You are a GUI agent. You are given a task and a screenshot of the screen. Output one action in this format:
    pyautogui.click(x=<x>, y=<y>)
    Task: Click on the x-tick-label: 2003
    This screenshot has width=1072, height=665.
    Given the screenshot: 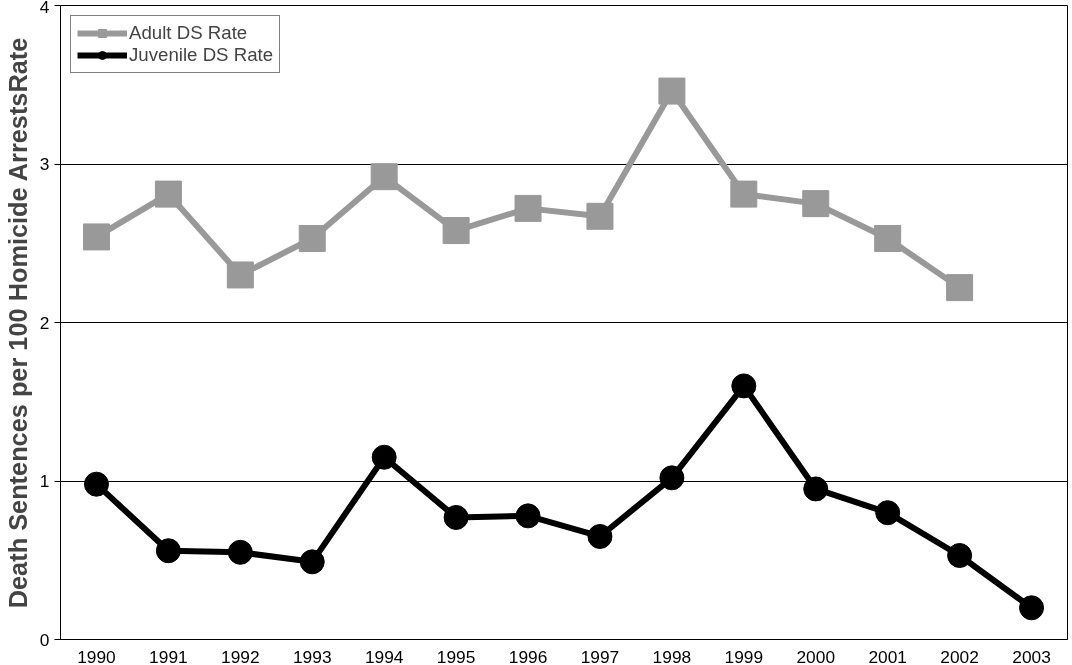 What is the action you would take?
    pyautogui.click(x=1031, y=655)
    